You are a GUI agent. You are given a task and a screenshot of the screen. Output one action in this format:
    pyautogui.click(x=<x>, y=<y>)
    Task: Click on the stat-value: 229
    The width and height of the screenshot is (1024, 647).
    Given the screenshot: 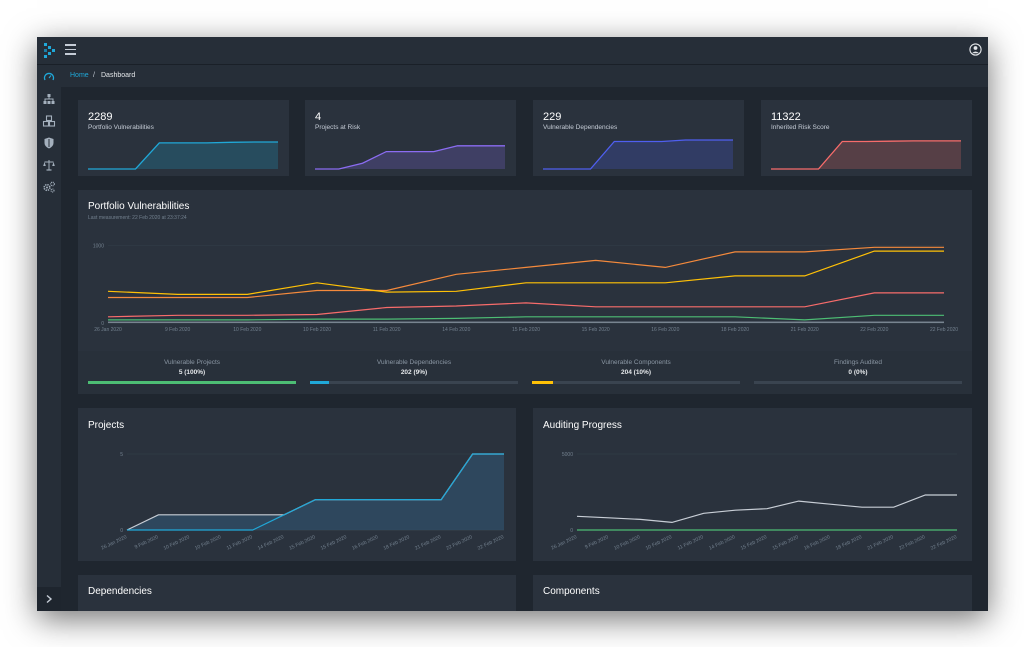 What is the action you would take?
    pyautogui.click(x=552, y=117)
    